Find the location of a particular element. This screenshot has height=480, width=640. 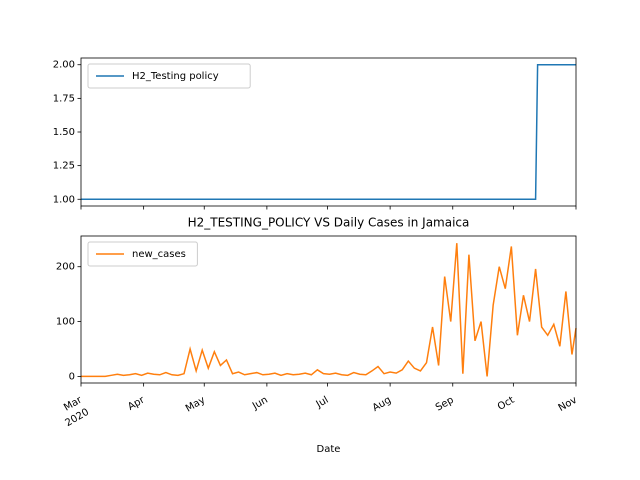

y-tick-label: 100 is located at coordinates (65, 322).